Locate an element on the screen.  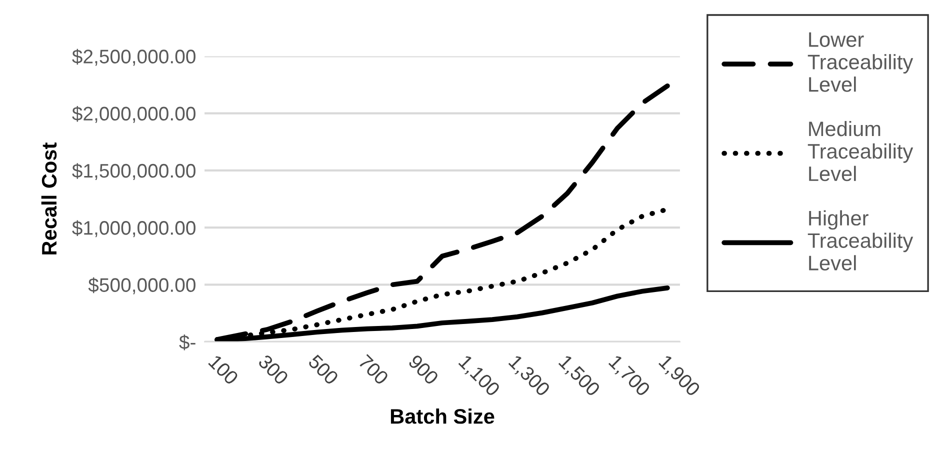
y-axis-title: Recall Cost is located at coordinates (49, 198).